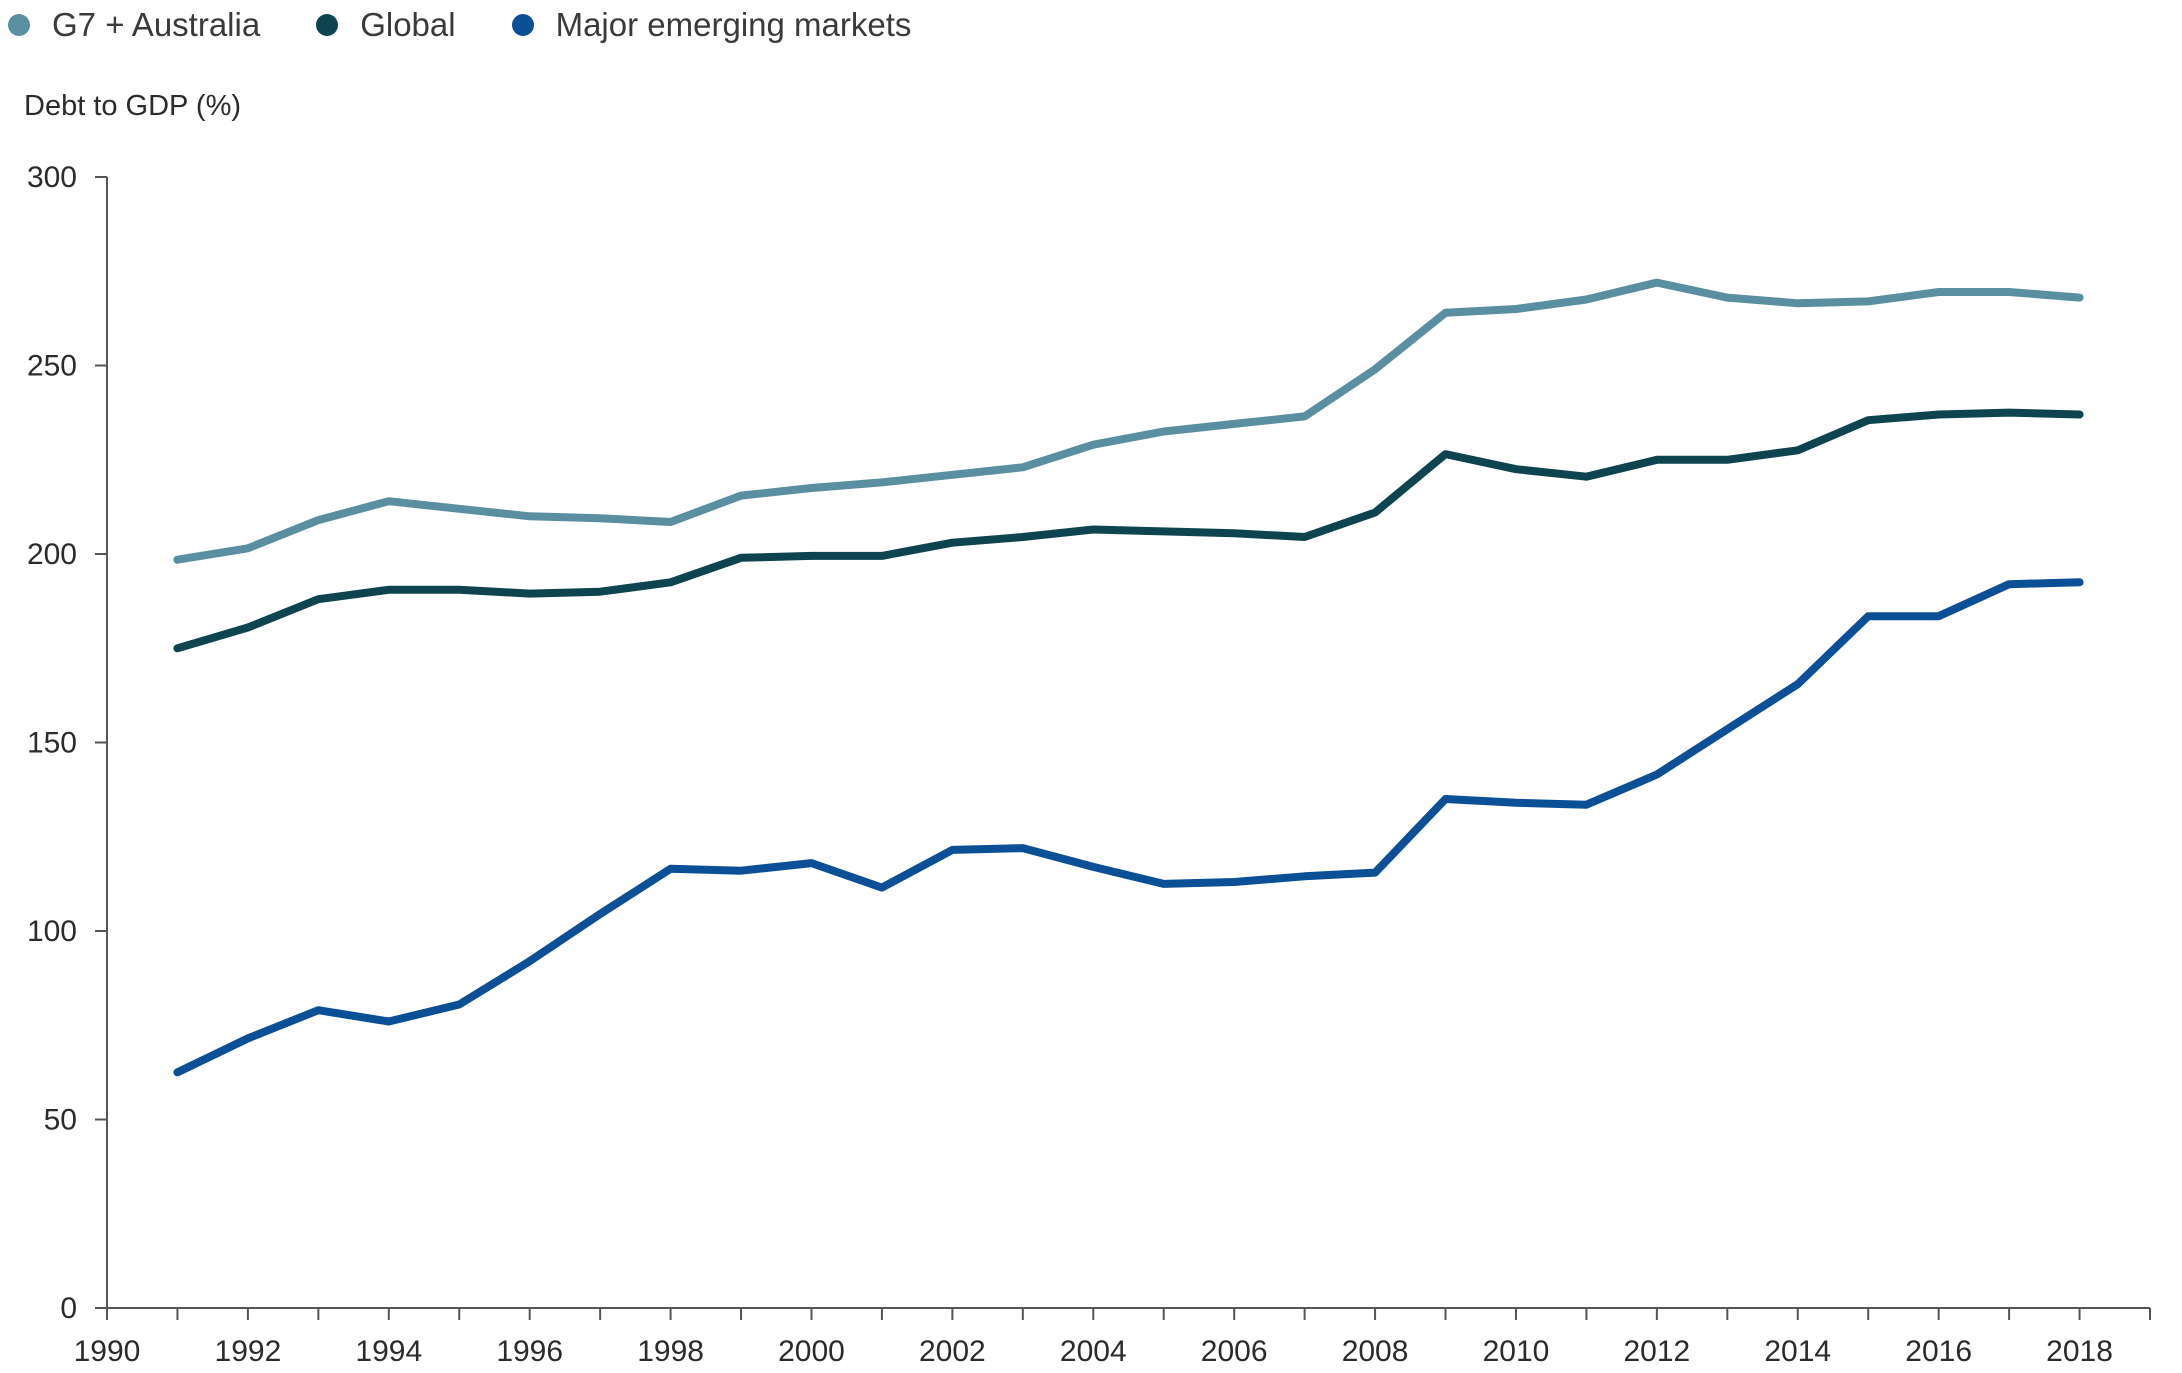 Image resolution: width=2182 pixels, height=1373 pixels. What do you see at coordinates (52, 743) in the screenshot?
I see `y-tick-label: 150` at bounding box center [52, 743].